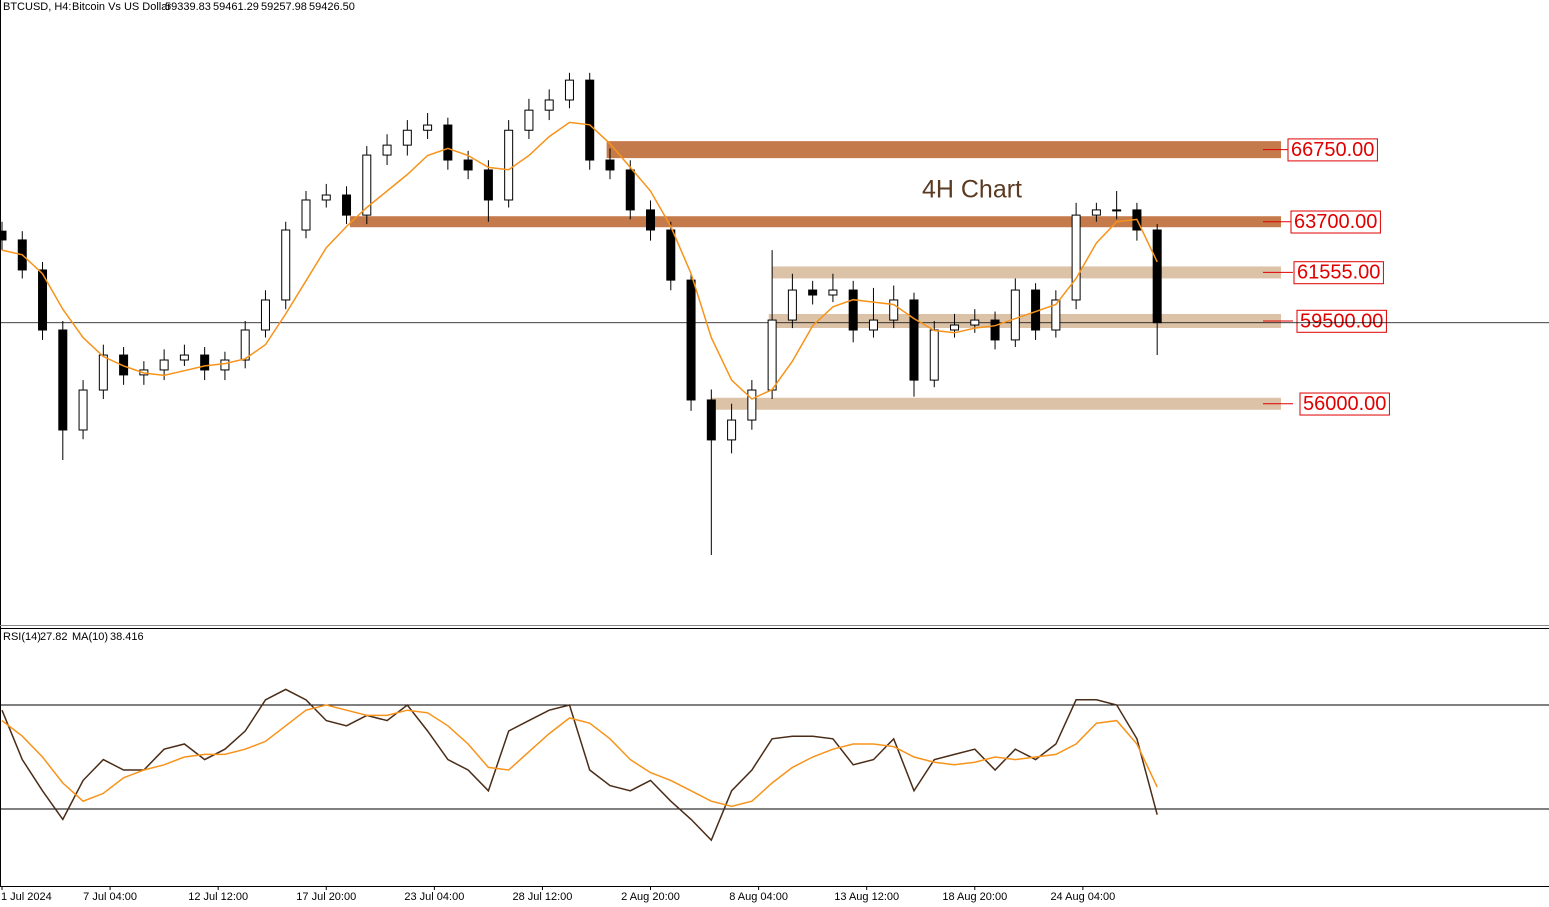 The height and width of the screenshot is (907, 1549). Describe the element at coordinates (332, 7) in the screenshot. I see `header-ohlc: 59426.50` at that location.